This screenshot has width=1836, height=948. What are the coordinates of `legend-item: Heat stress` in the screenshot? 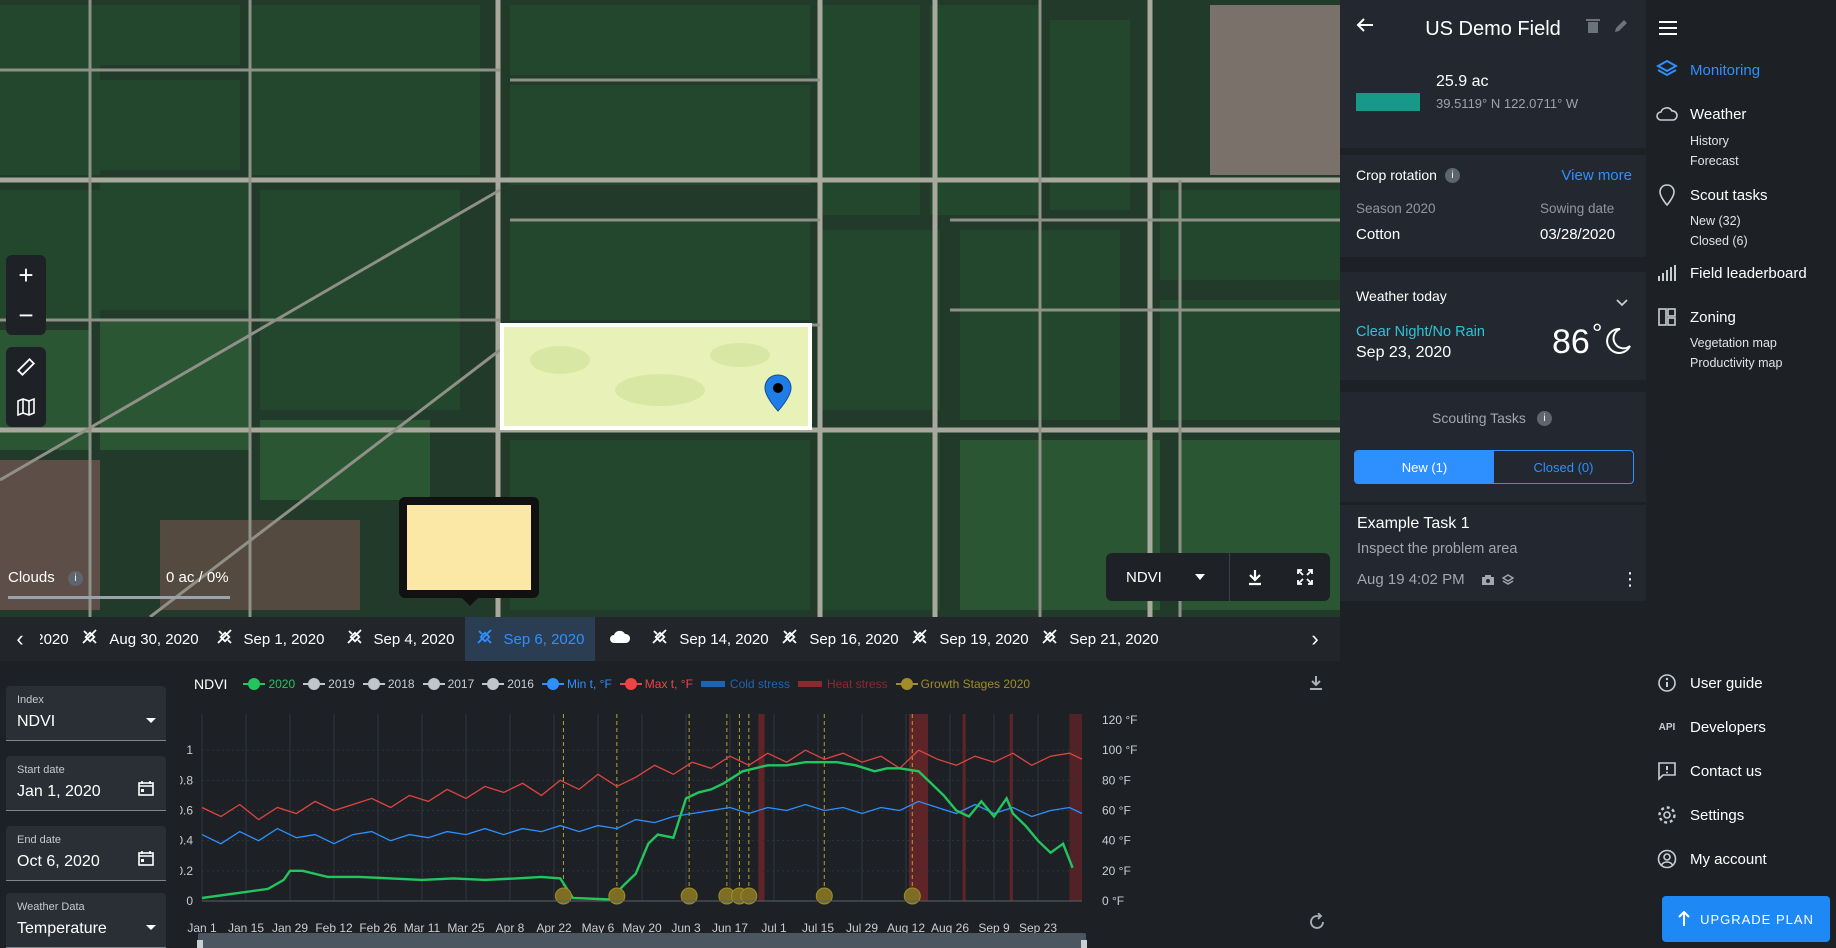 It's located at (842, 684).